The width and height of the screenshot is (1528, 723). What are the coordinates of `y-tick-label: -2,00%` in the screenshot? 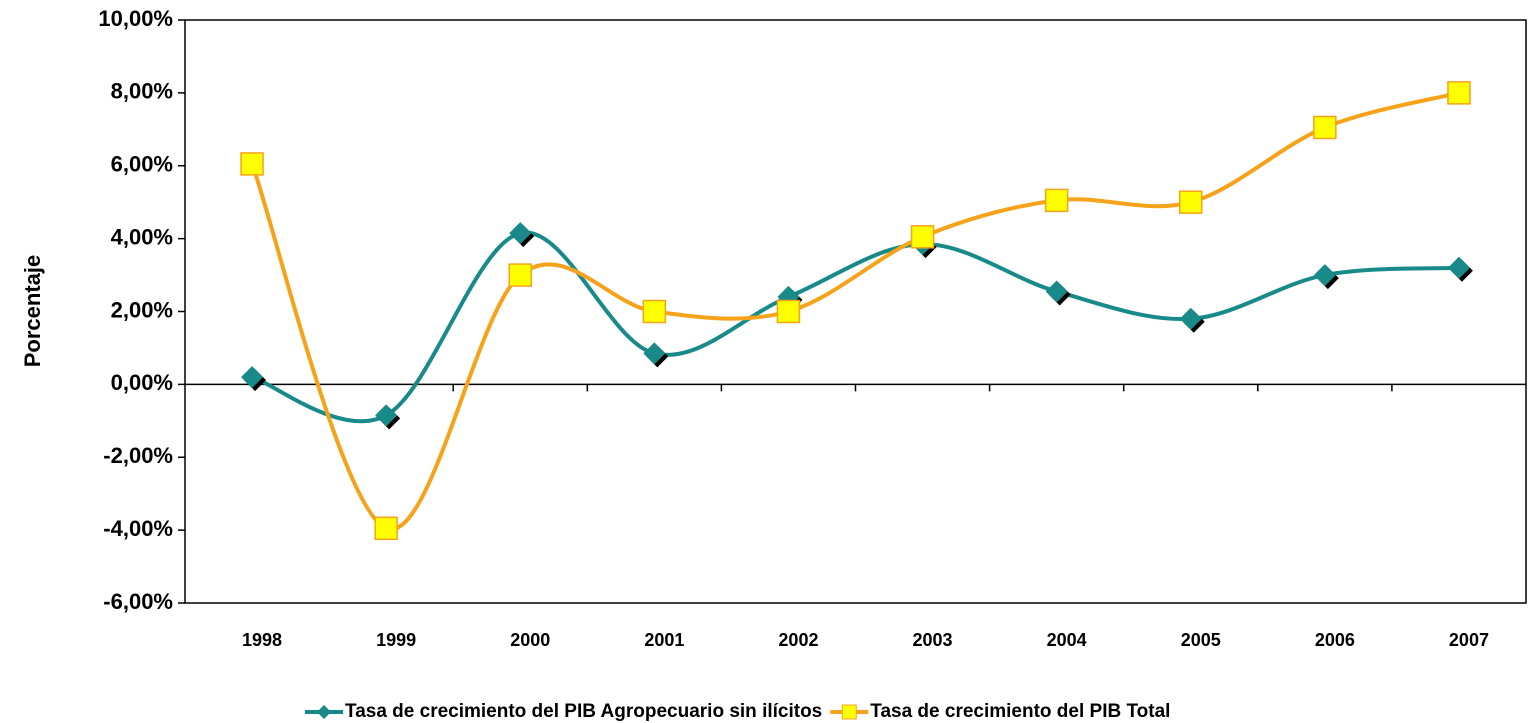 It's located at (138, 455).